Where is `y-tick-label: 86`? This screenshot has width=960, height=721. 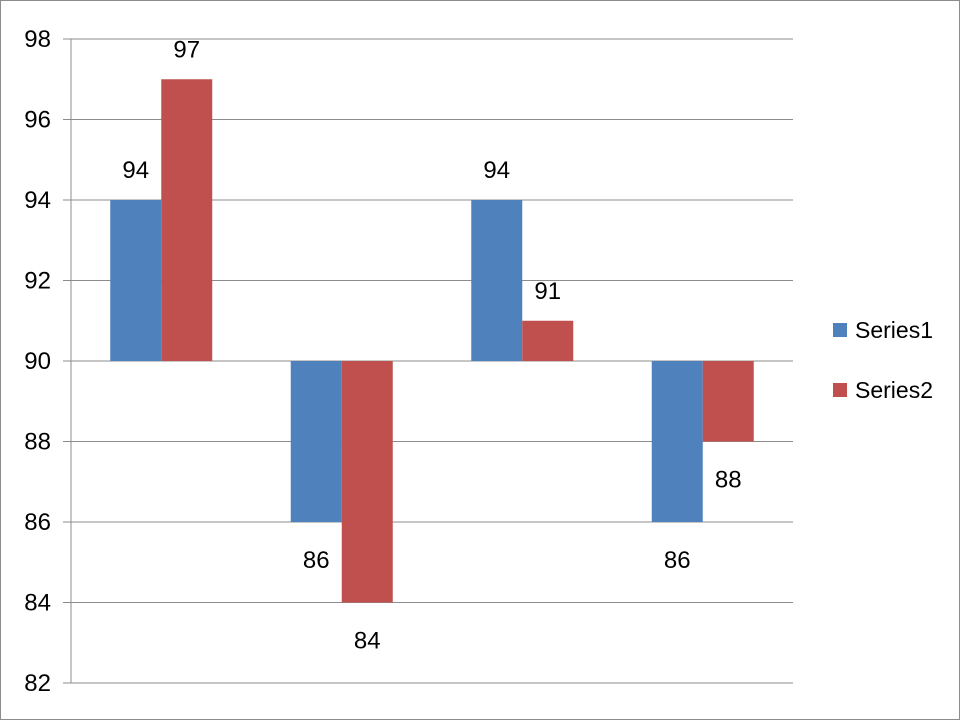 y-tick-label: 86 is located at coordinates (37, 522).